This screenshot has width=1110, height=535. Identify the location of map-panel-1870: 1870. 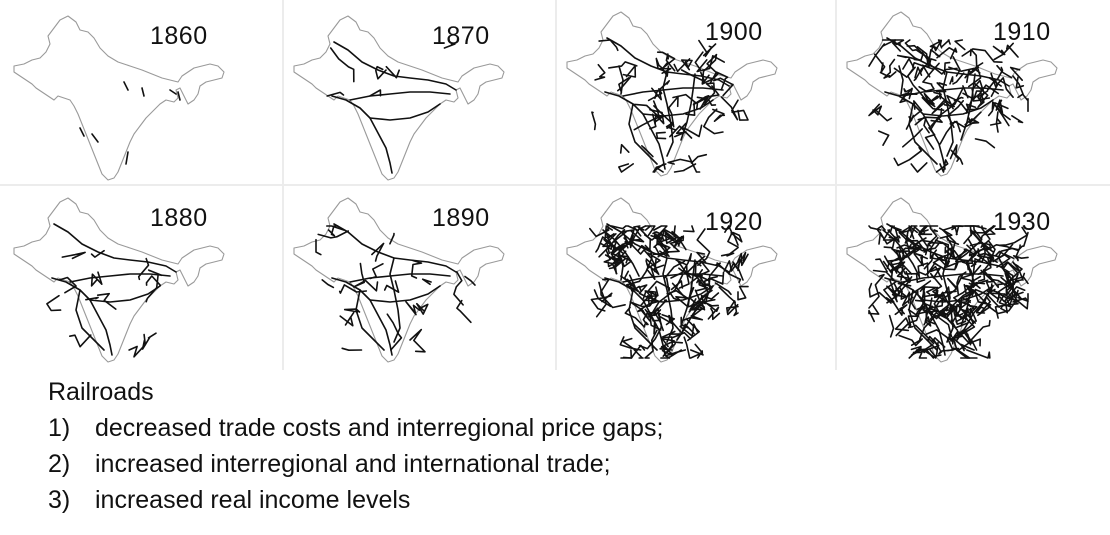
(422, 98).